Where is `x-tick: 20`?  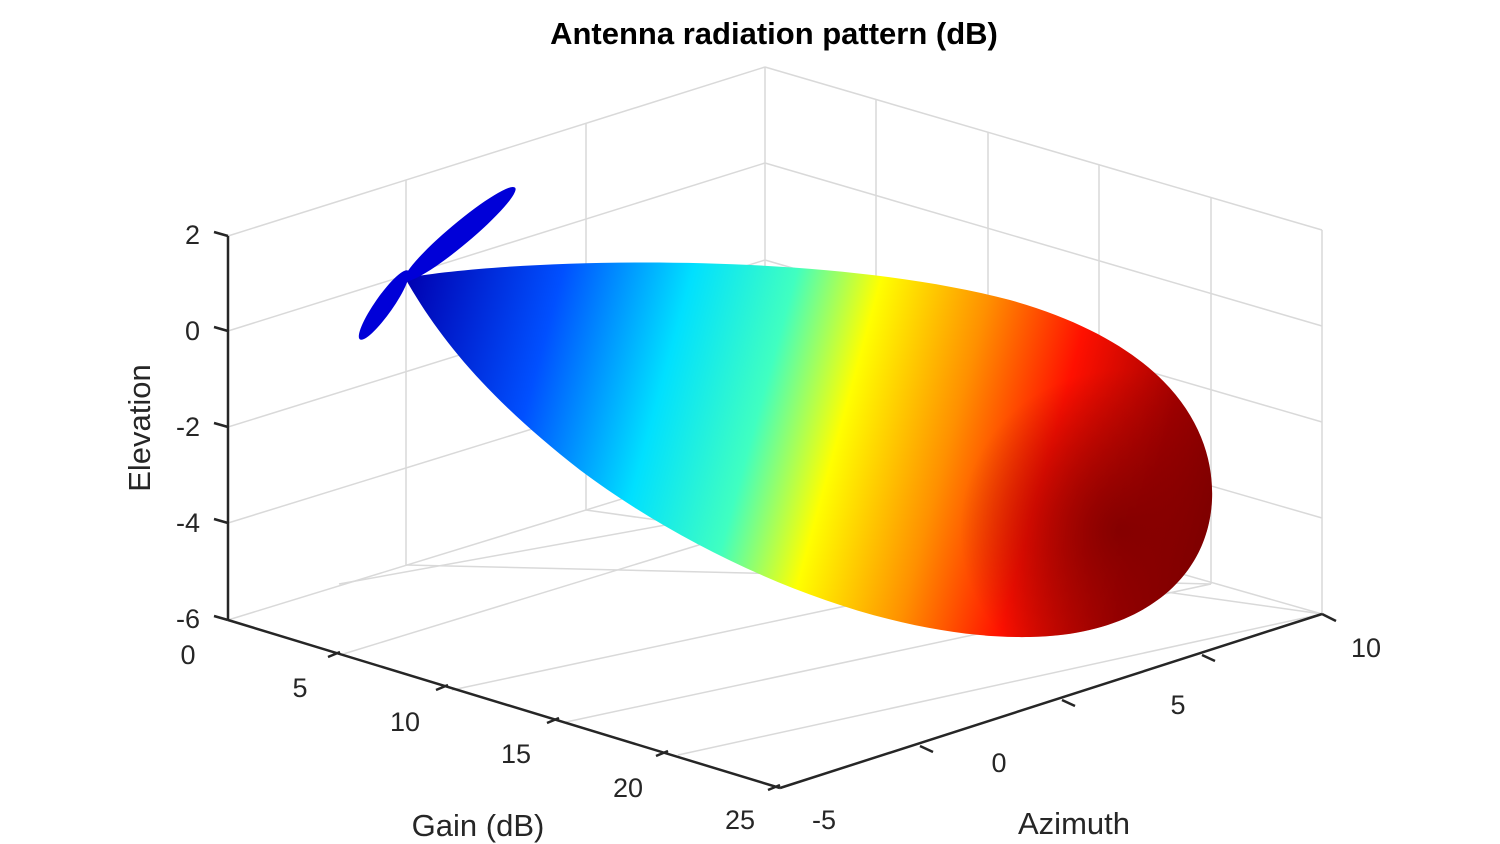 x-tick: 20 is located at coordinates (628, 788).